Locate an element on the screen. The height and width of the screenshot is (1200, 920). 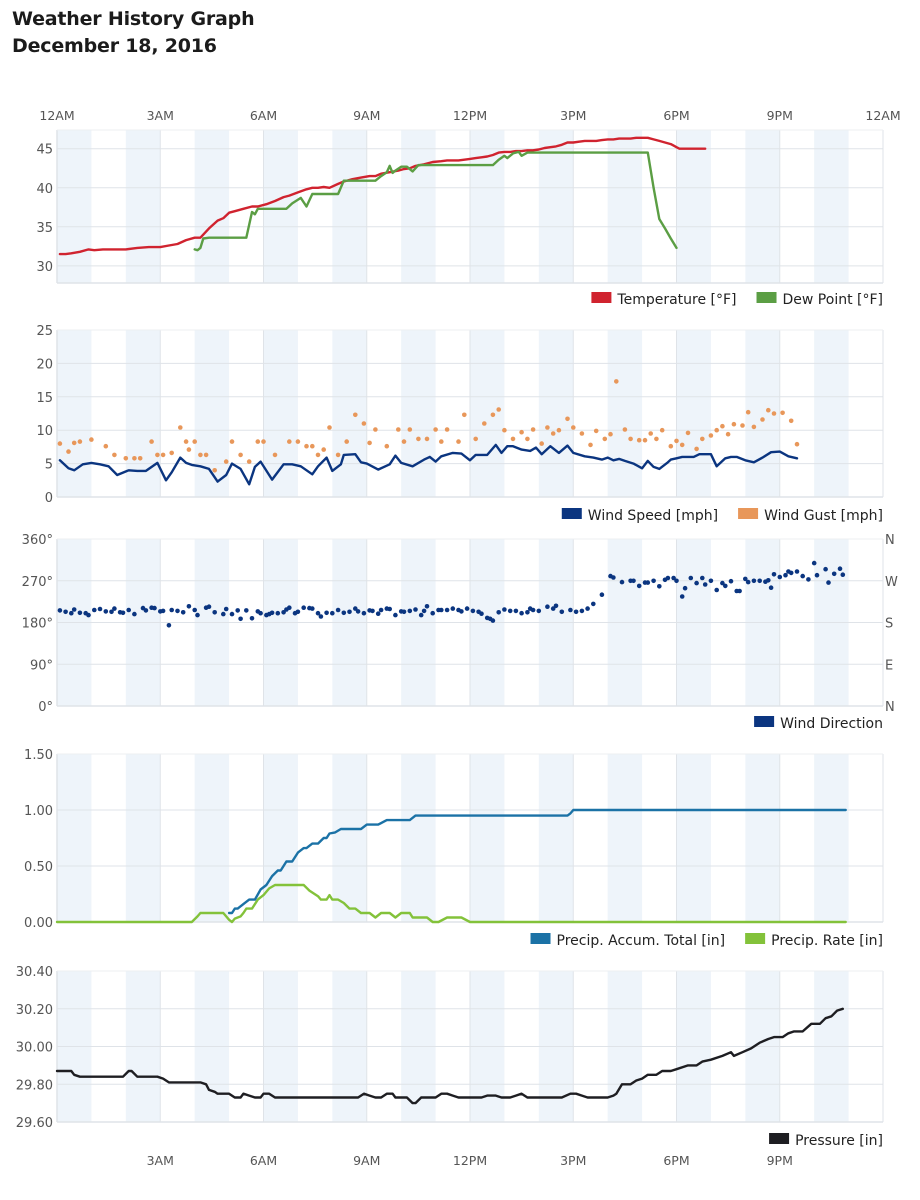
pressure-chart: 29.60 29.80 30.00 30.20 30.40 Pressure [in] is located at coordinates (450, 1057).